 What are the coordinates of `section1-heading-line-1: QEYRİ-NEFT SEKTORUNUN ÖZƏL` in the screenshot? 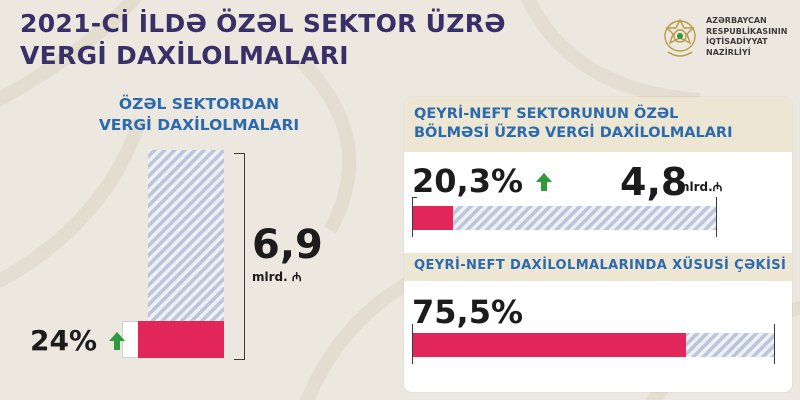 It's located at (546, 114).